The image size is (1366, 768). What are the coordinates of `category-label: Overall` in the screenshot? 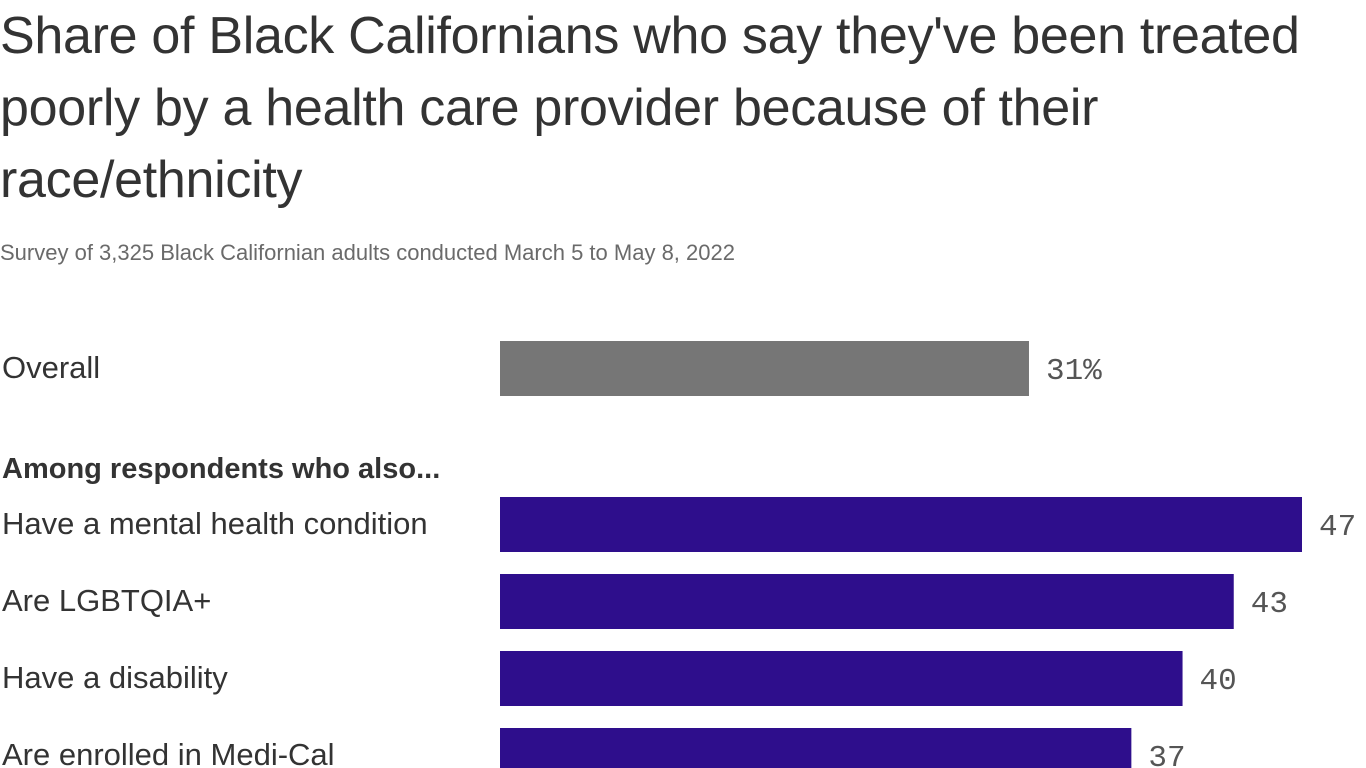 It's located at (51, 367).